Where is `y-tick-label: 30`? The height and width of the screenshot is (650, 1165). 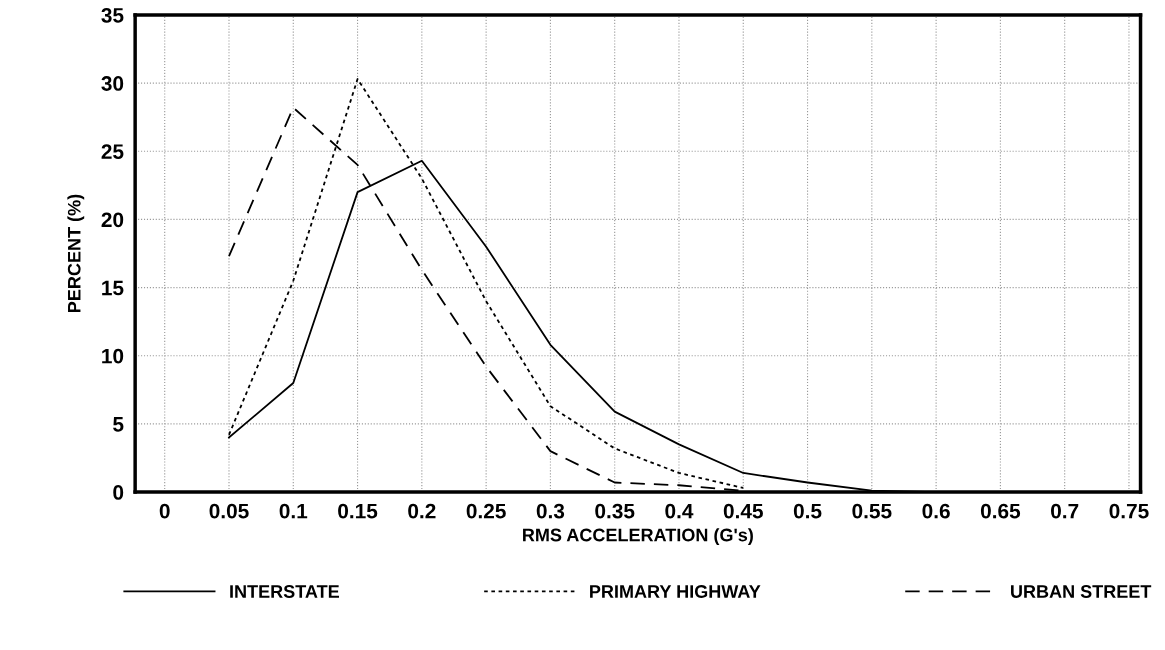 y-tick-label: 30 is located at coordinates (112, 83).